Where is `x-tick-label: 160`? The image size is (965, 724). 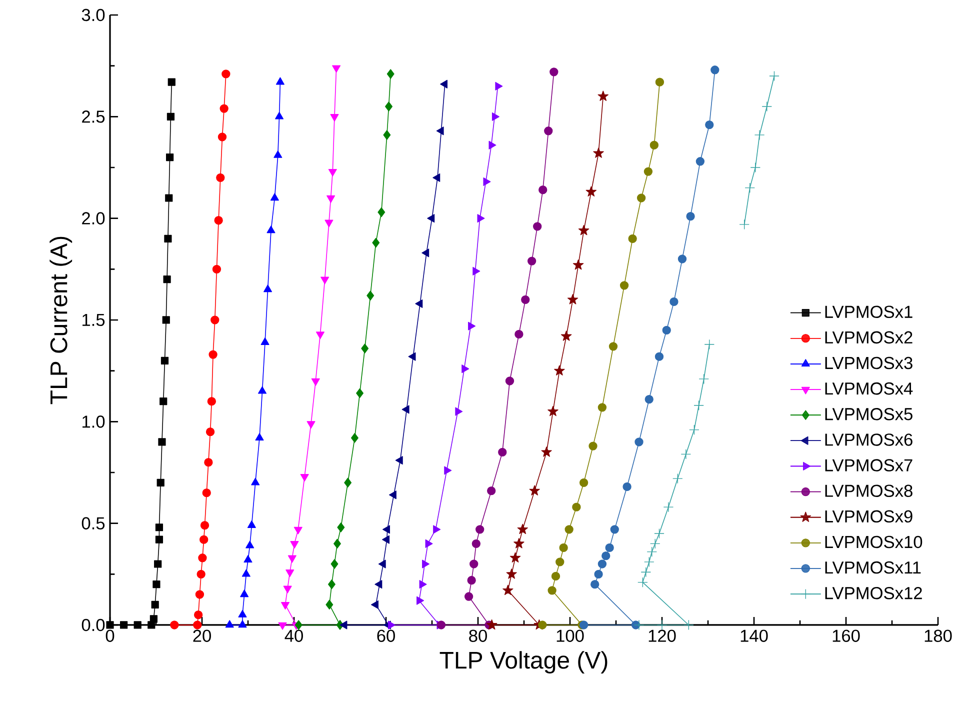
x-tick-label: 160 is located at coordinates (846, 636).